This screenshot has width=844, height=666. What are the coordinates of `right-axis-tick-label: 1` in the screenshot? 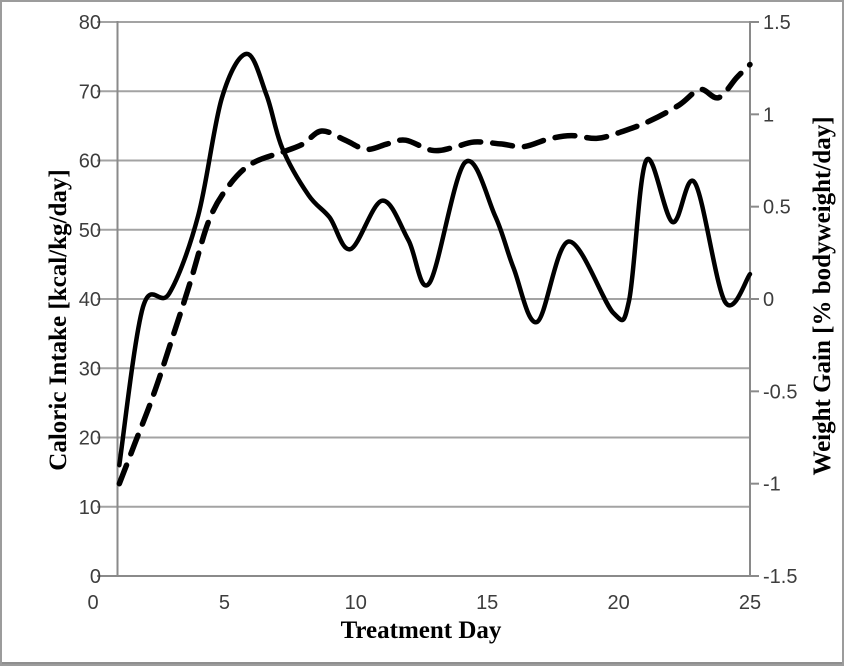 It's located at (768, 115).